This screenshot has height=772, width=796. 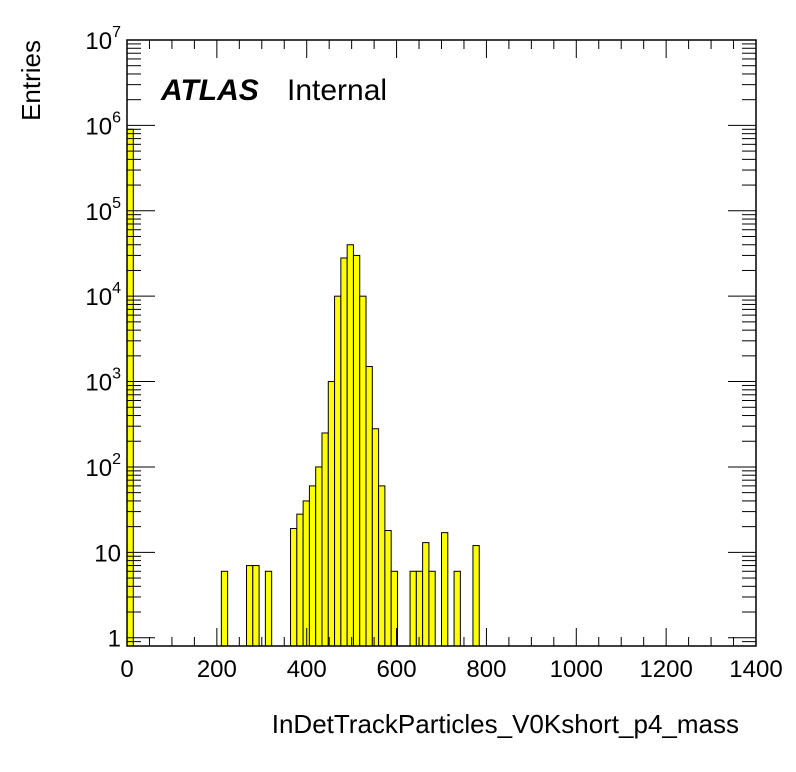 I want to click on x-tick-label: 0, so click(x=126, y=669).